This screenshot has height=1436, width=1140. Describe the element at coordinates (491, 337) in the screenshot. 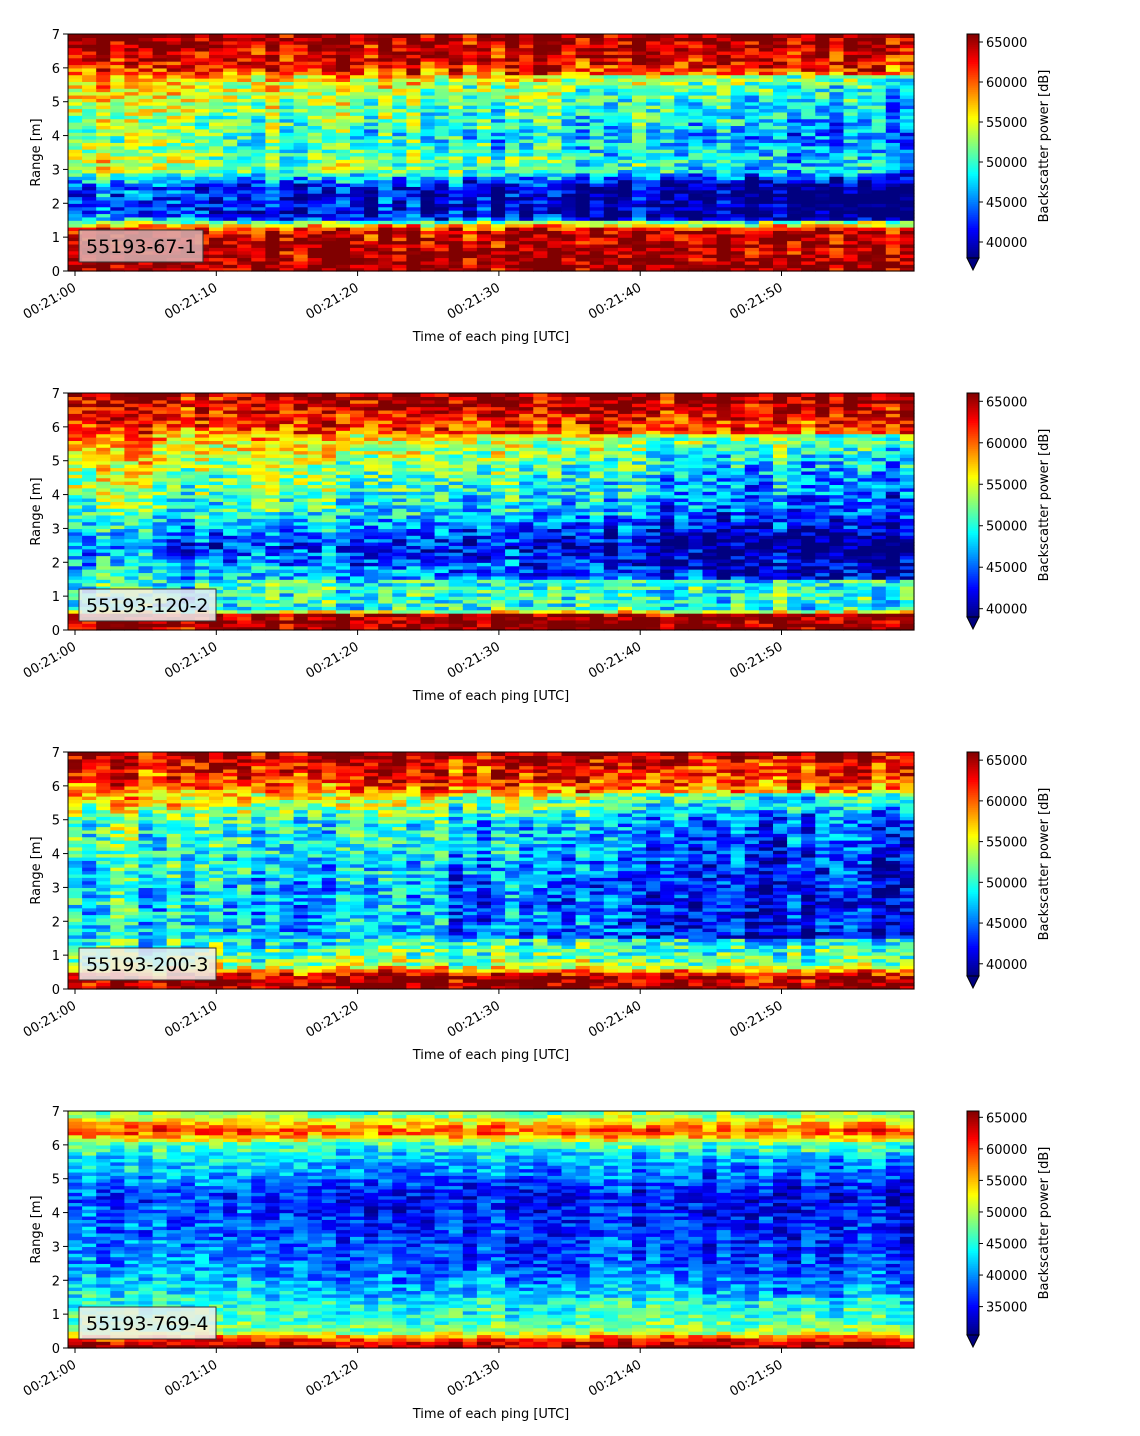

I see `x-axis-label: Time of each ping [UTC]` at that location.